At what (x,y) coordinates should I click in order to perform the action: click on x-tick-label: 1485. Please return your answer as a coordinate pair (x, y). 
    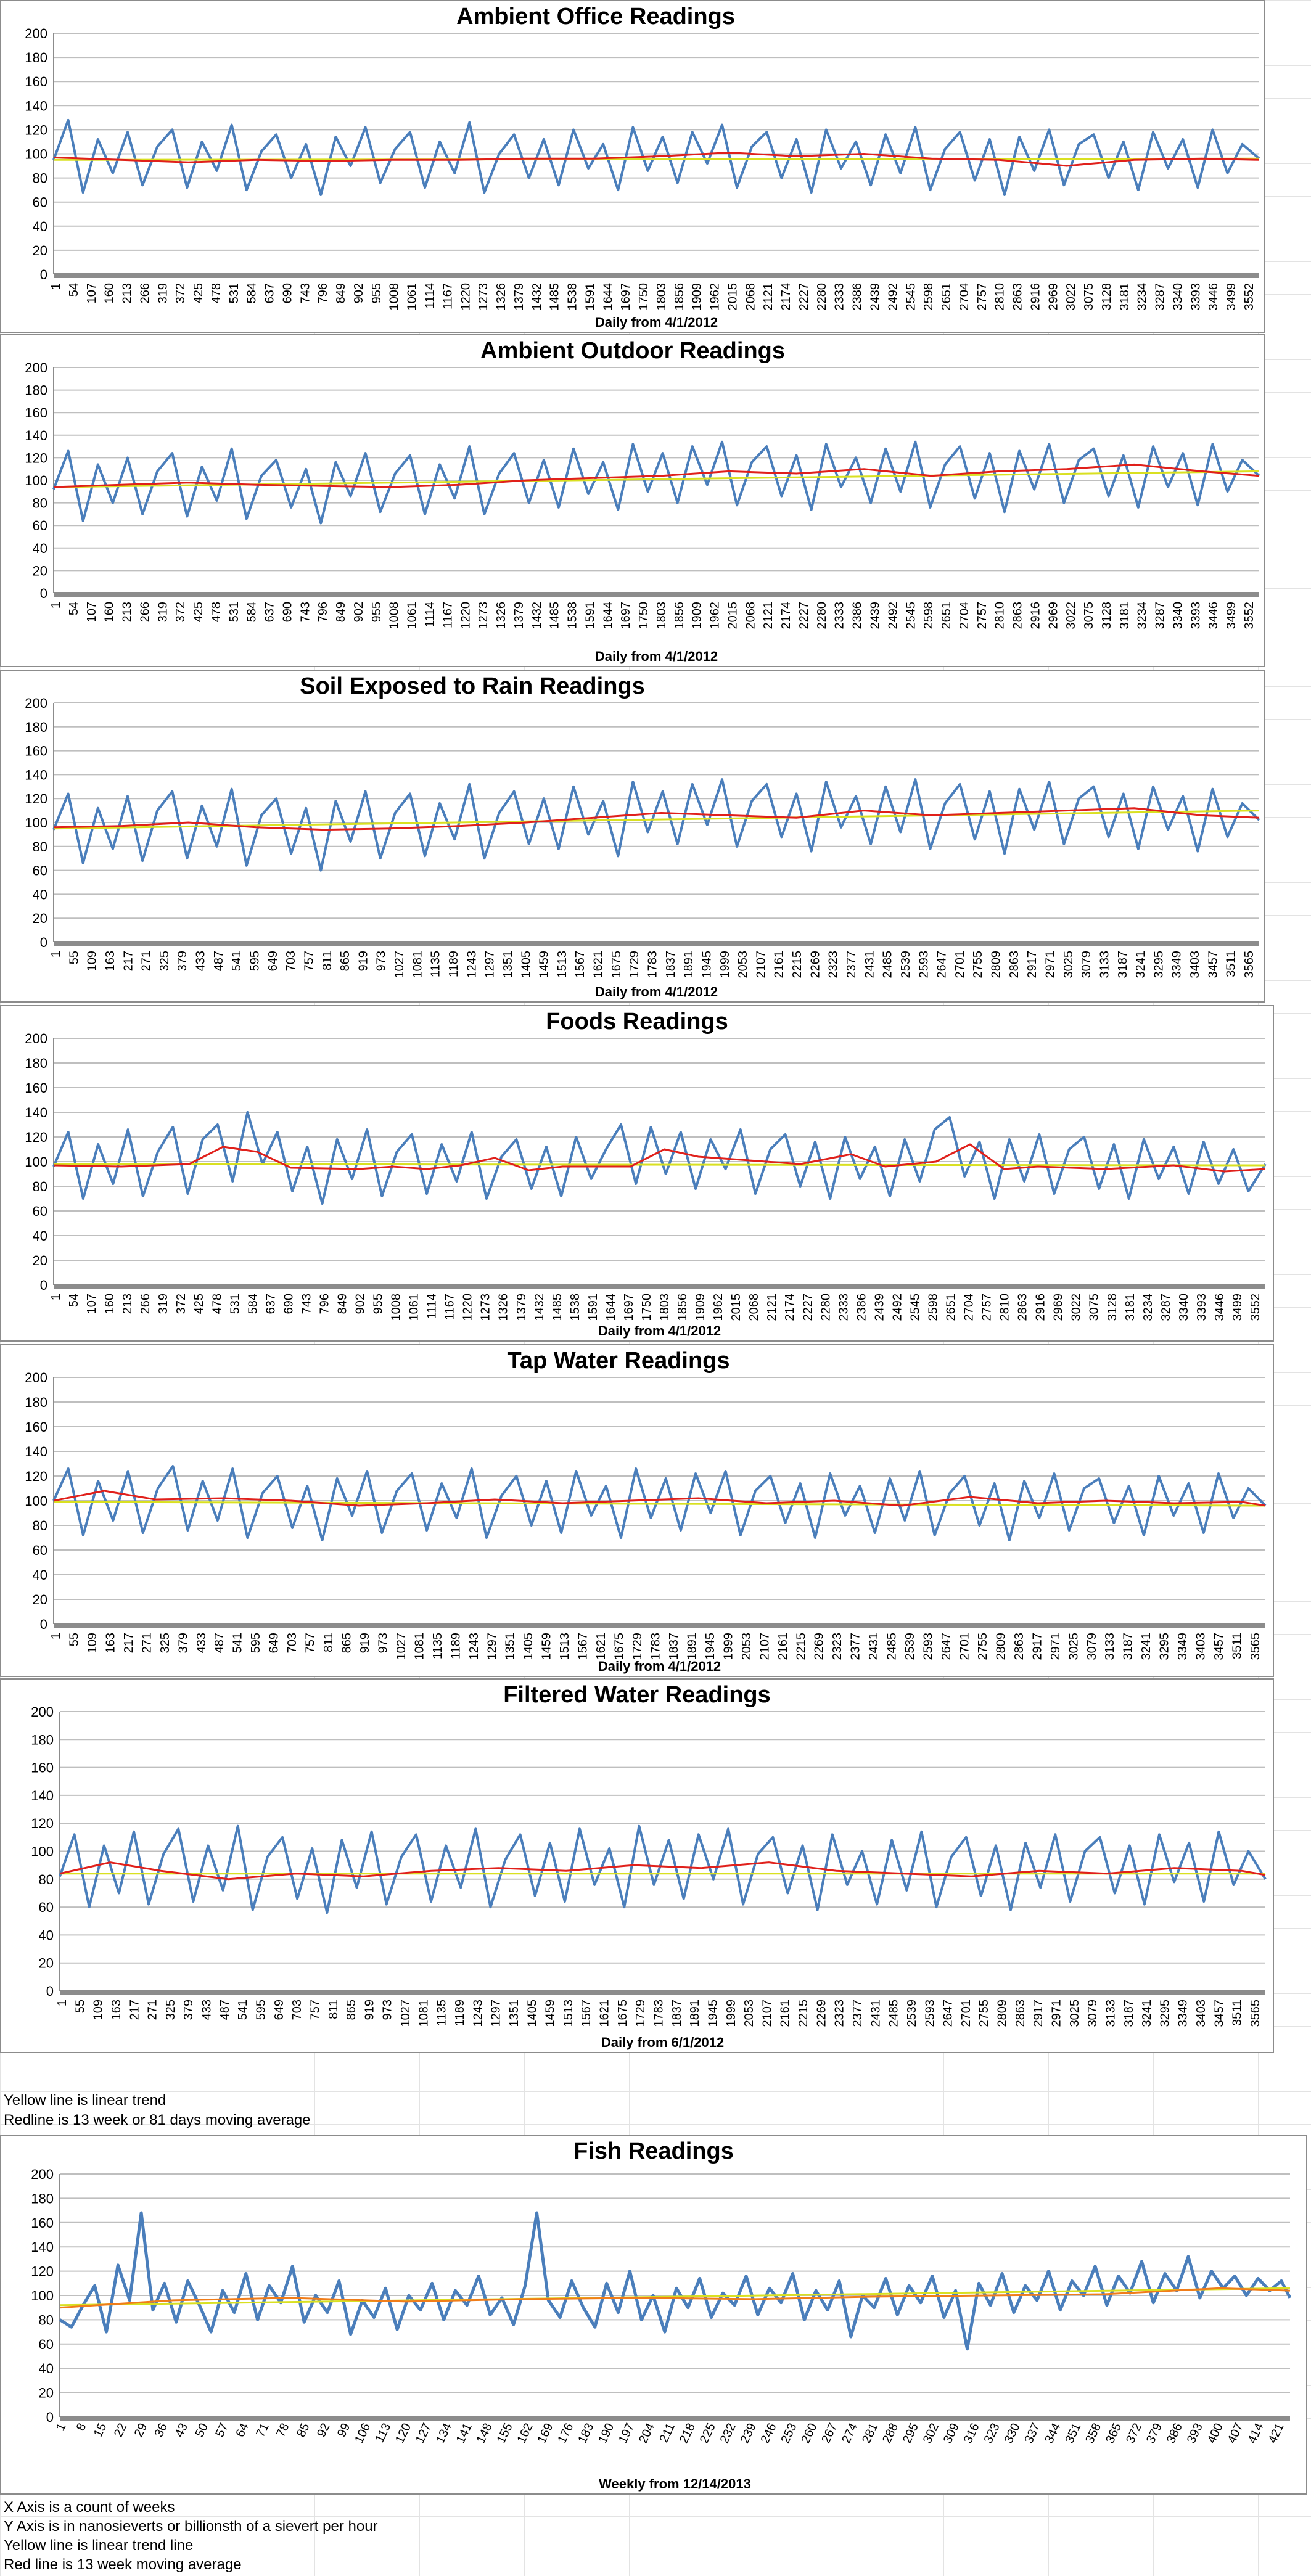
    Looking at the image, I should click on (558, 1308).